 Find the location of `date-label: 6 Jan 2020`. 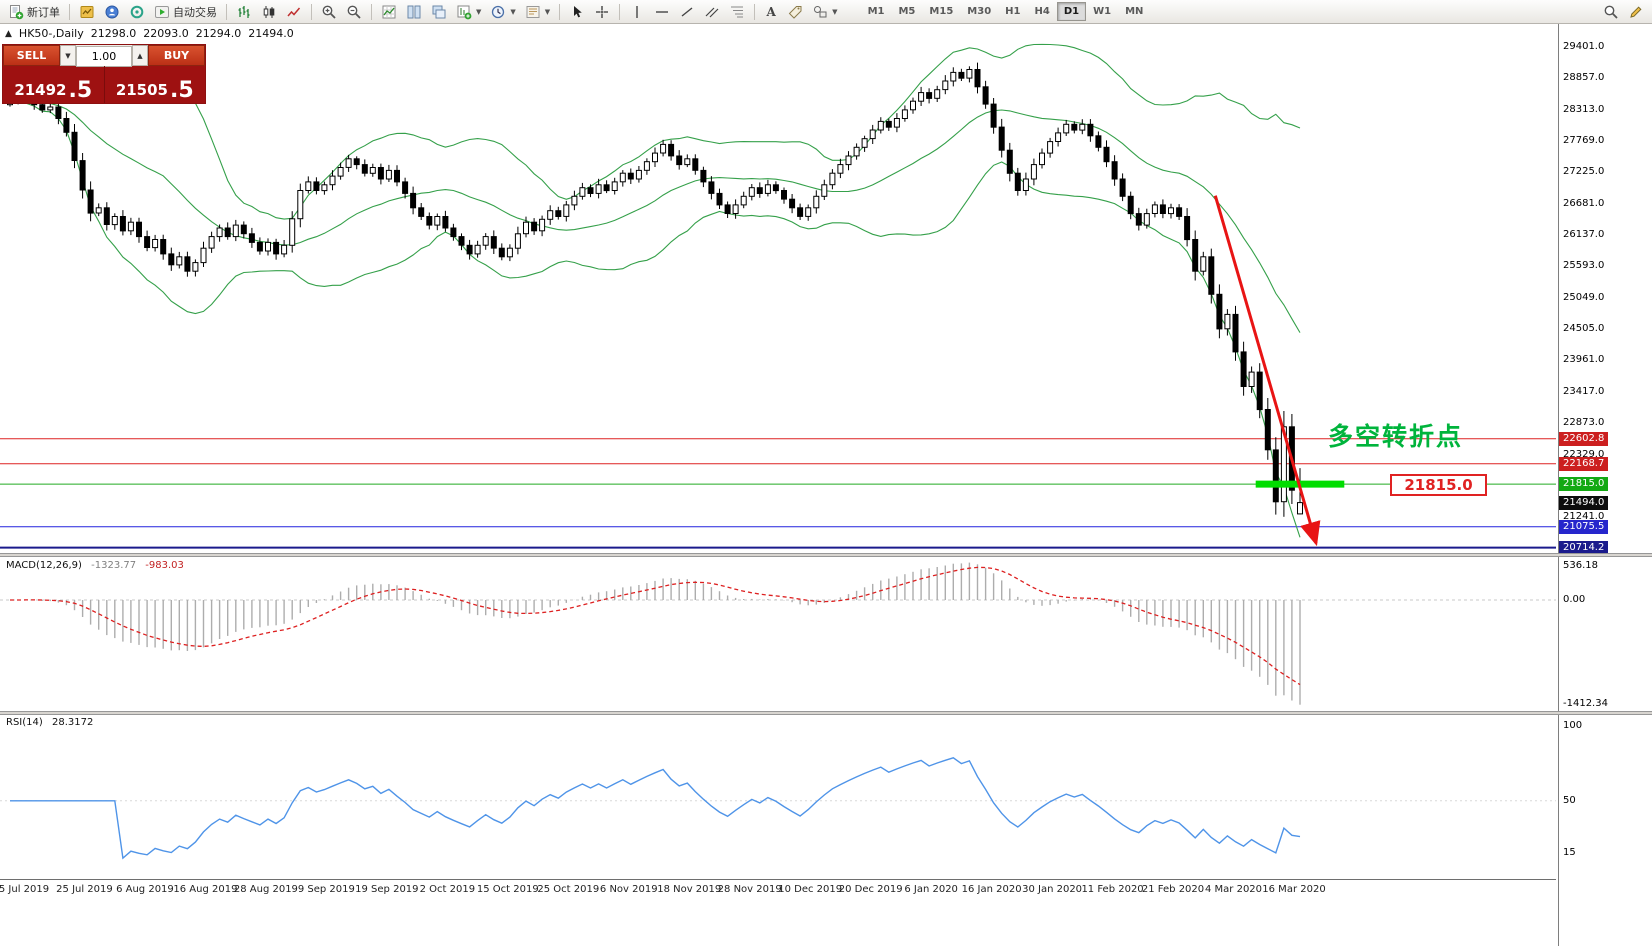

date-label: 6 Jan 2020 is located at coordinates (931, 889).